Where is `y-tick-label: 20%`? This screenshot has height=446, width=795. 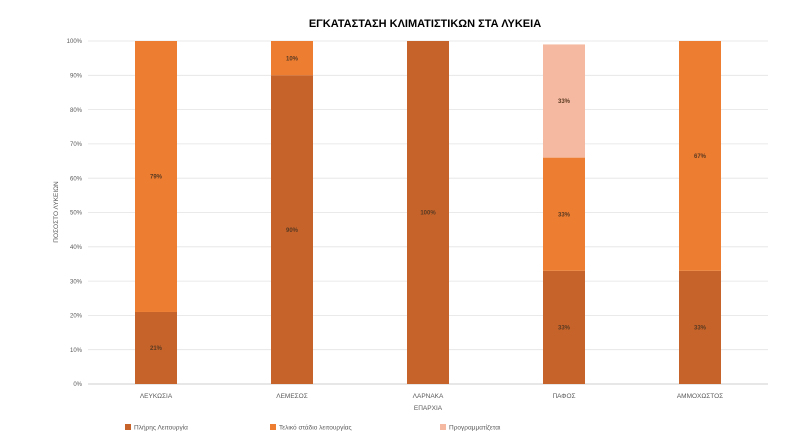
y-tick-label: 20% is located at coordinates (76, 317).